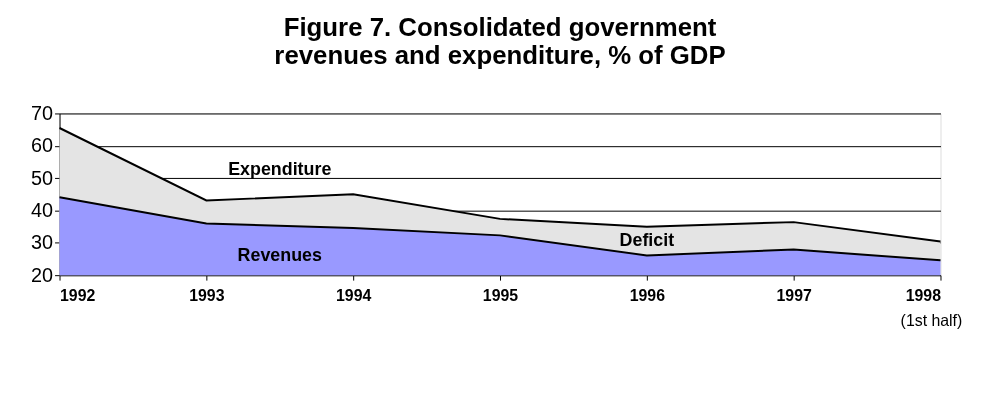 This screenshot has width=1002, height=410. I want to click on x-tick-label: 1997, so click(794, 296).